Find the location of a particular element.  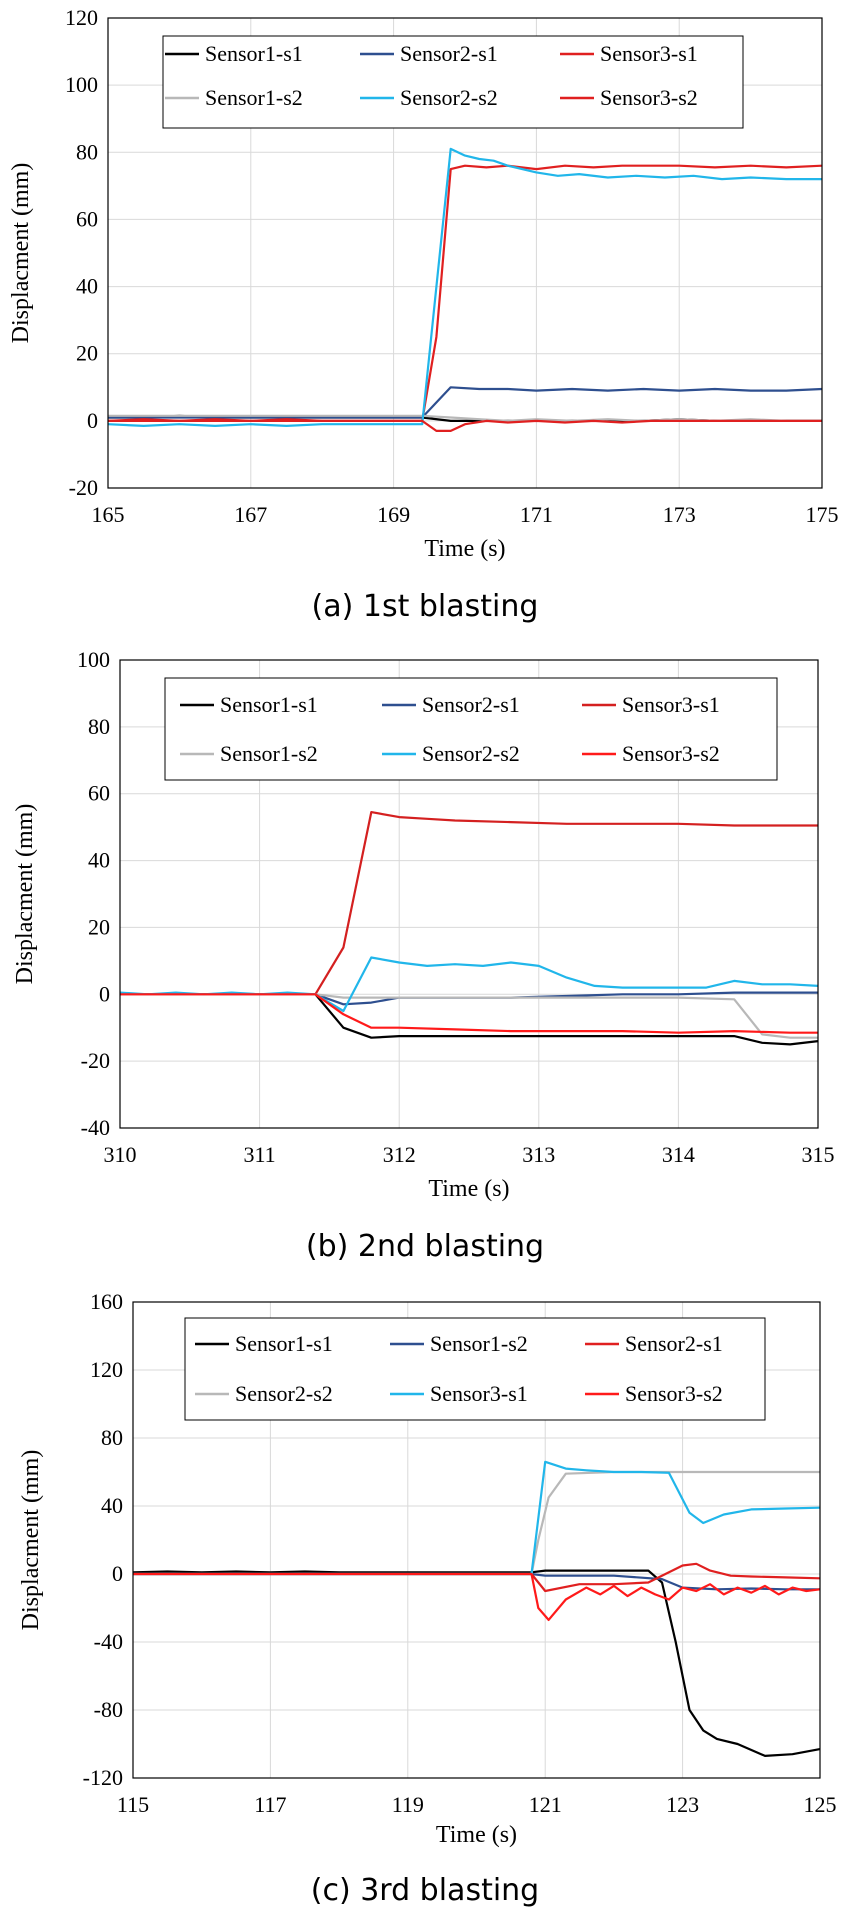

y-tick-label: -80 is located at coordinates (108, 1709).